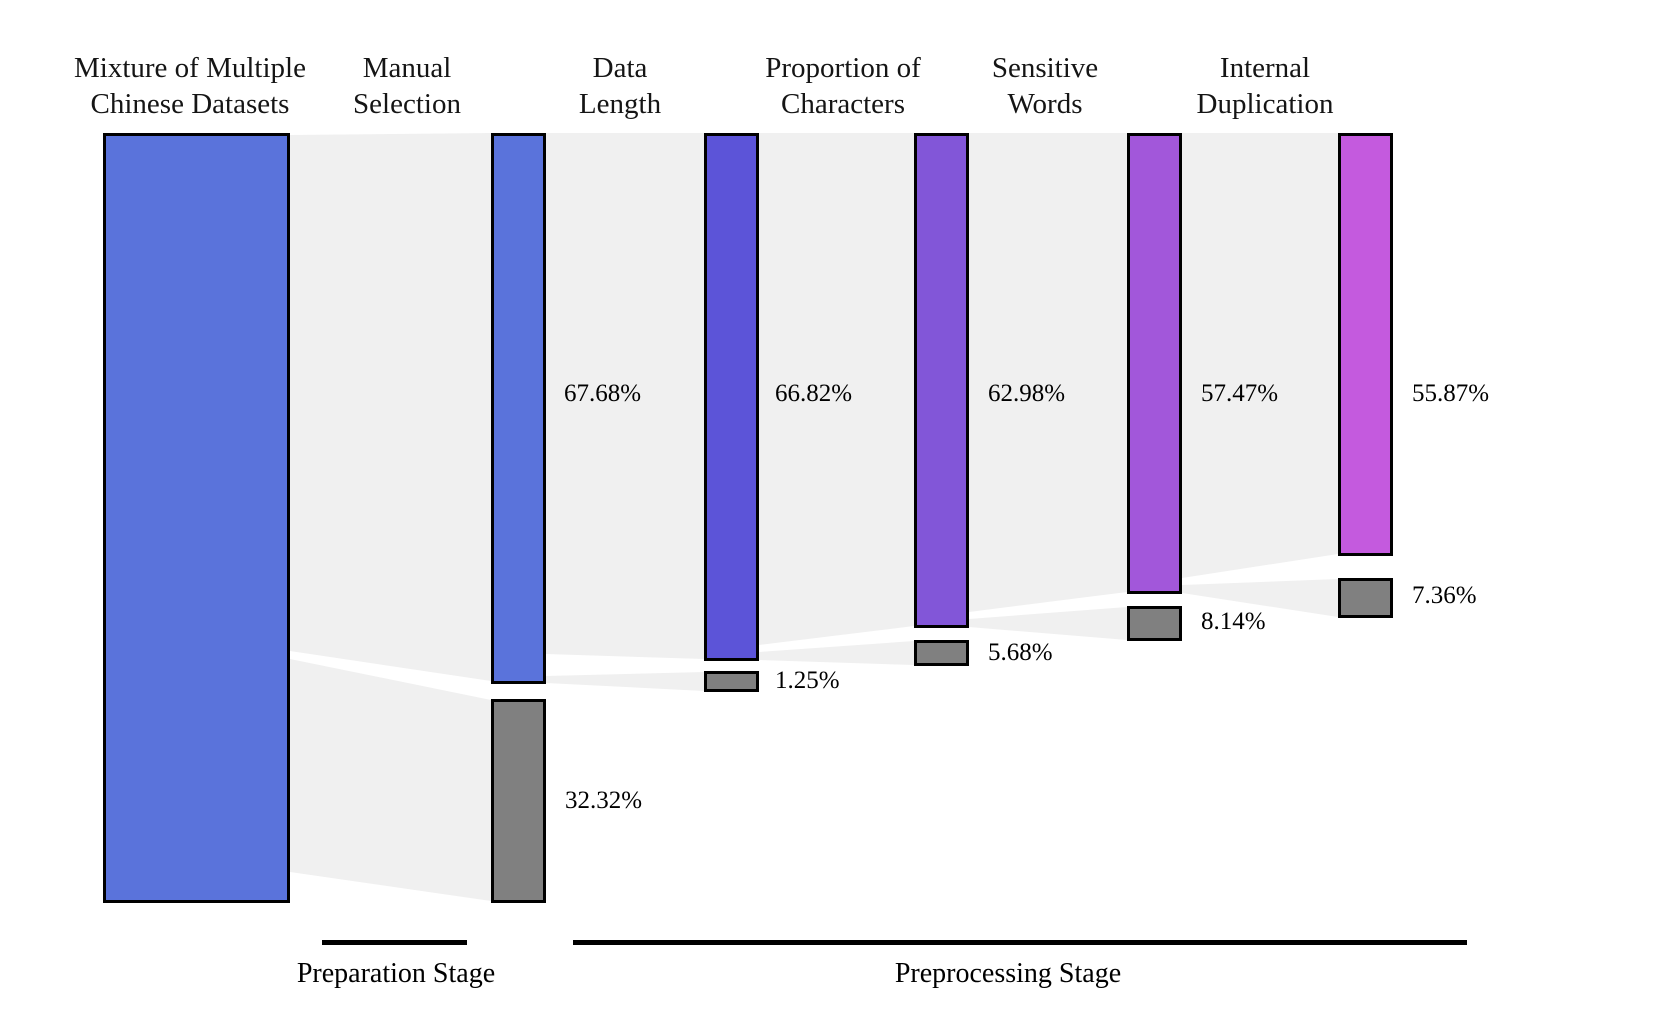  What do you see at coordinates (941, 380) in the screenshot?
I see `bar-after-proportion-of-characters` at bounding box center [941, 380].